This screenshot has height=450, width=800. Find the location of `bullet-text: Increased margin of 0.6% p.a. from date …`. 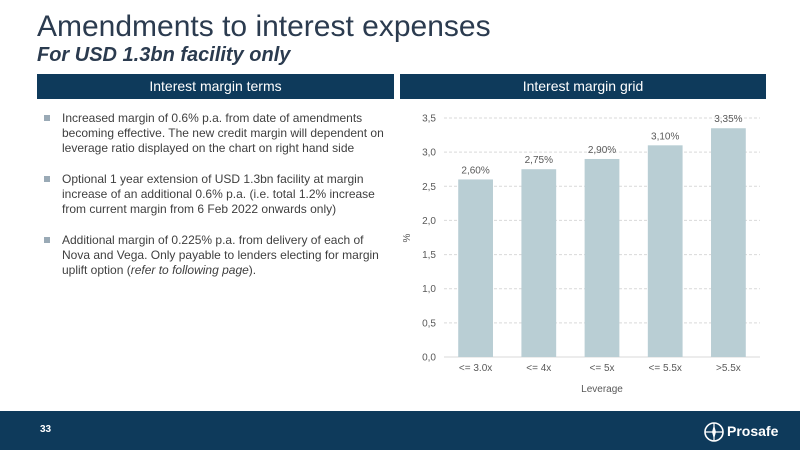

bullet-text: Increased margin of 0.6% p.a. from date … is located at coordinates (223, 133).